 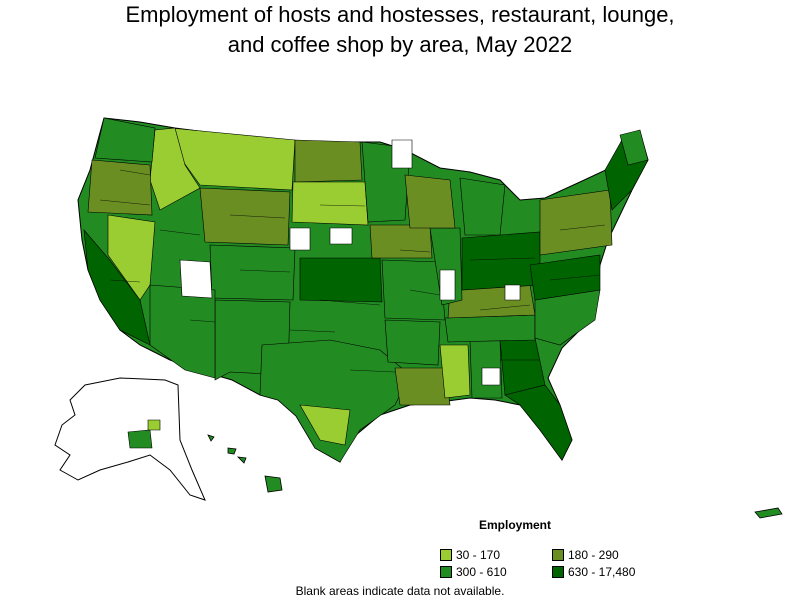 What do you see at coordinates (335, 401) in the screenshot?
I see `region-texas` at bounding box center [335, 401].